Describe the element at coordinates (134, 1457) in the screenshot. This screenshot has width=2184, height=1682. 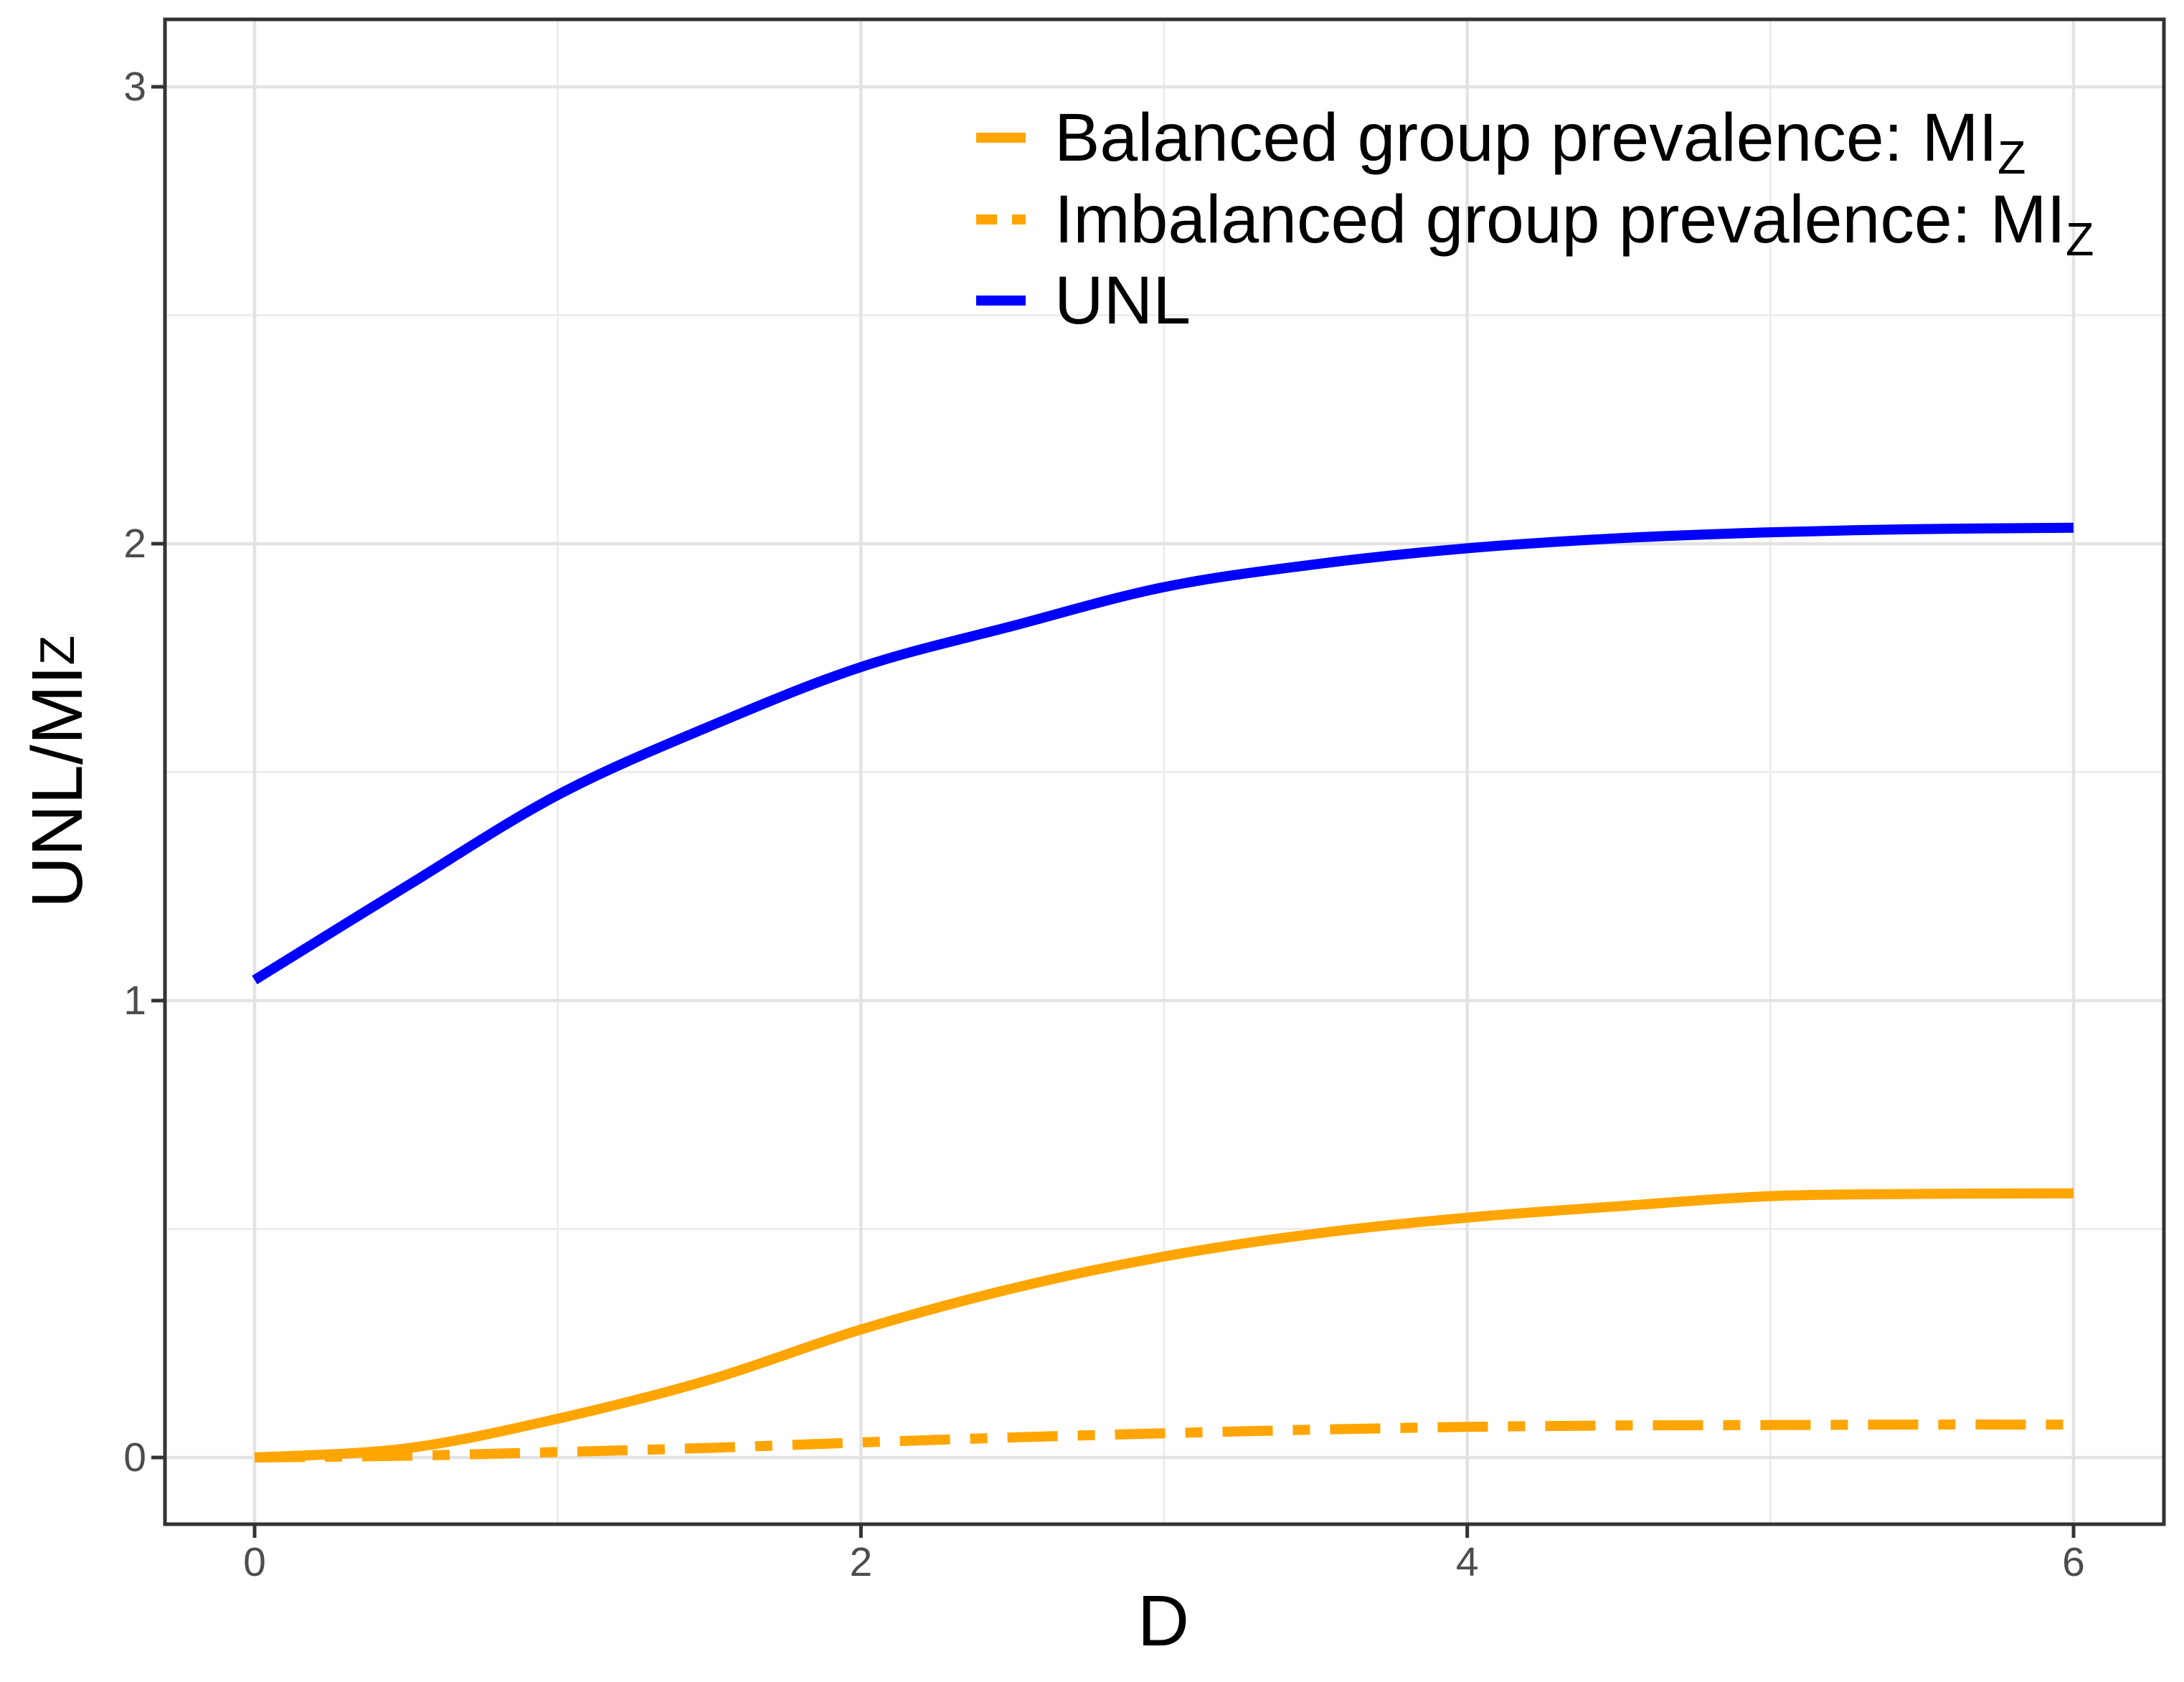
I see `y-tick-label: 0` at that location.